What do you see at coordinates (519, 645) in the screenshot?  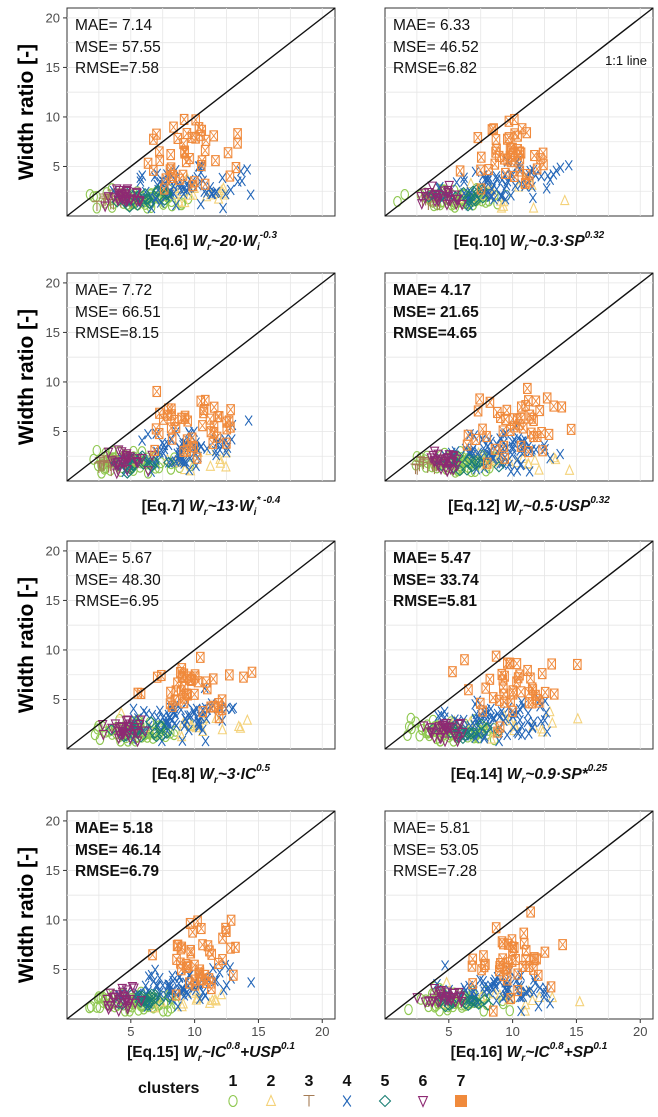 I see `grid` at bounding box center [519, 645].